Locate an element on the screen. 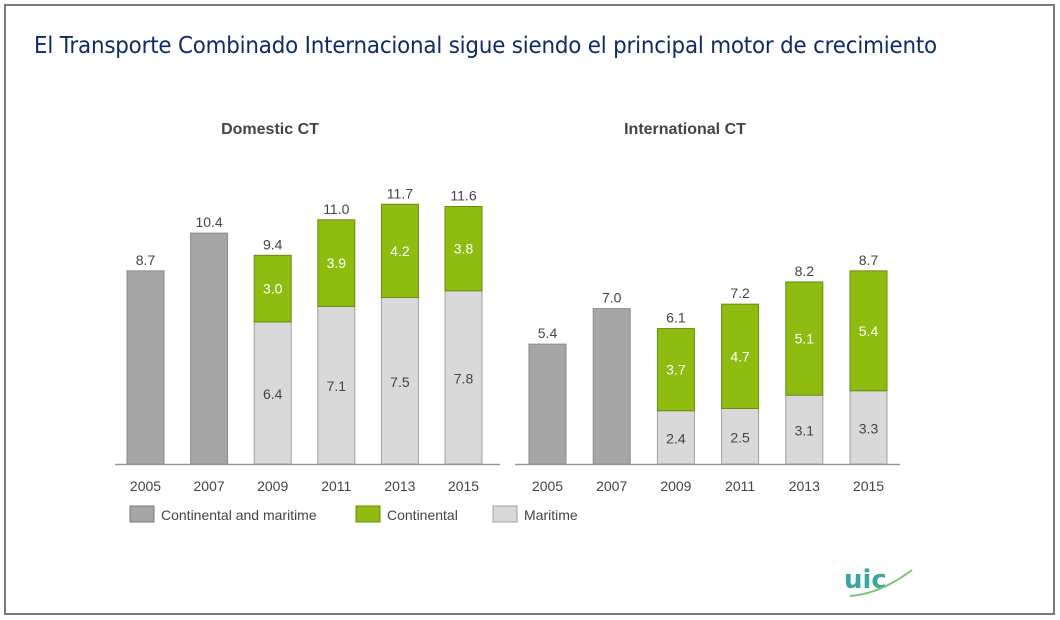  bar-label-maritime: 3.3 is located at coordinates (869, 428).